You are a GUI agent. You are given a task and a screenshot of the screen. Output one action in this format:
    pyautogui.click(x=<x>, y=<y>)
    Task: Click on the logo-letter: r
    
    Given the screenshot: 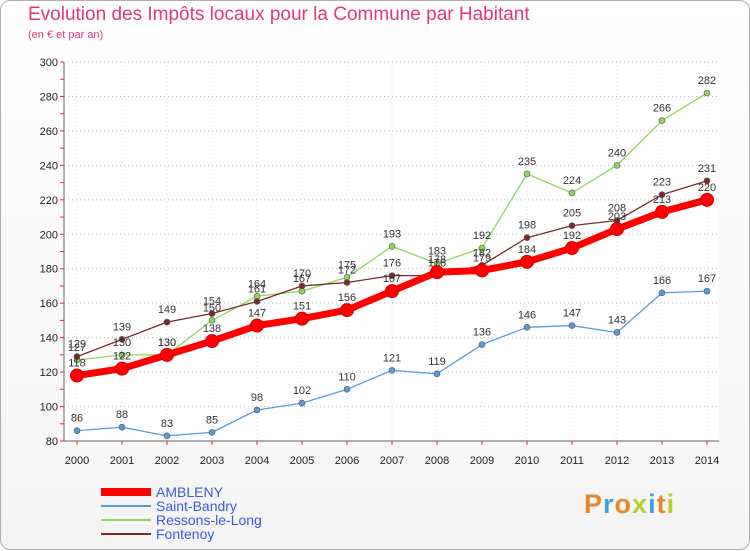 What is the action you would take?
    pyautogui.click(x=609, y=504)
    